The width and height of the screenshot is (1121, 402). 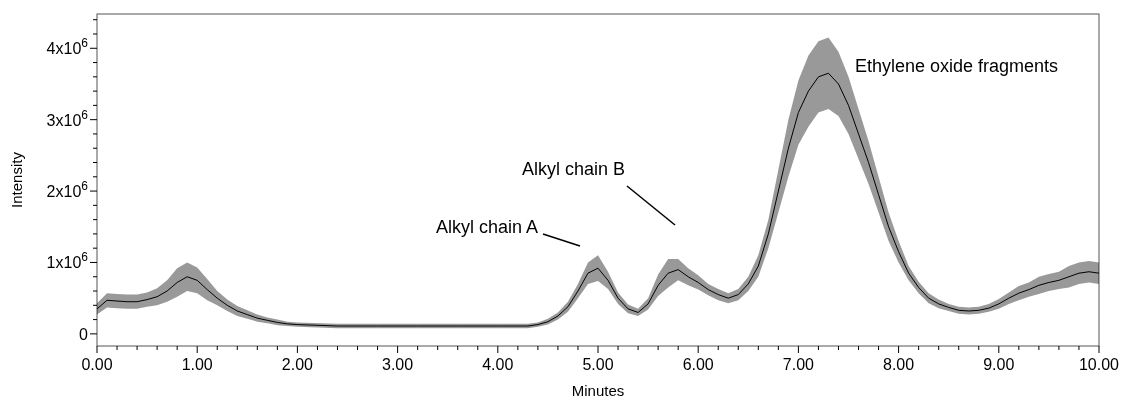 What do you see at coordinates (297, 364) in the screenshot?
I see `x-tick-label: 2.00` at bounding box center [297, 364].